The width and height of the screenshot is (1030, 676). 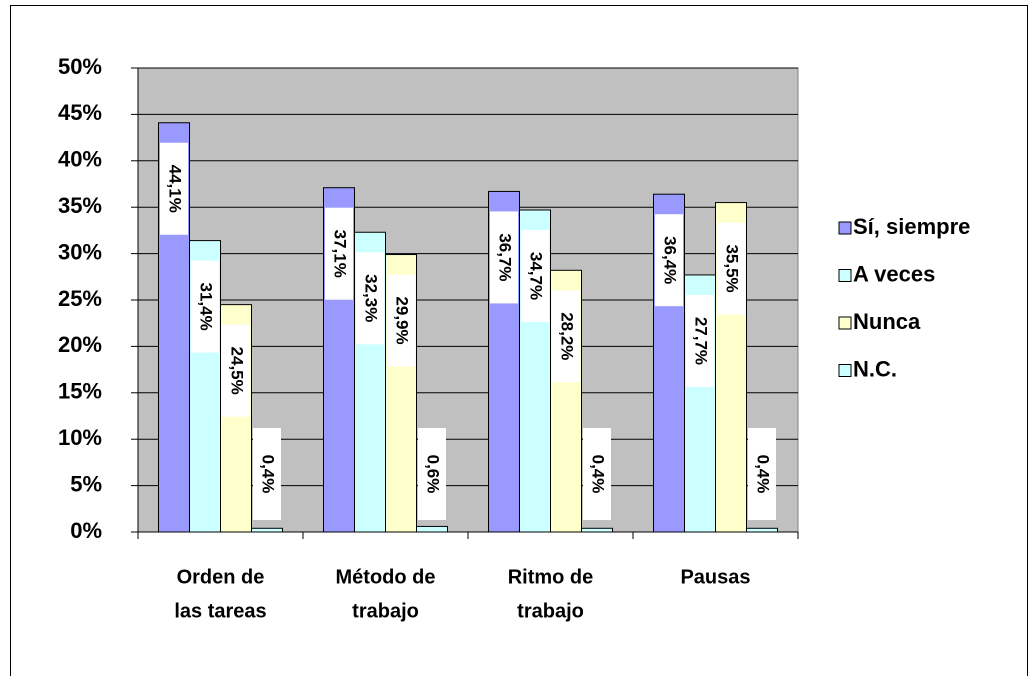 What do you see at coordinates (894, 273) in the screenshot?
I see `legend-label: A veces` at bounding box center [894, 273].